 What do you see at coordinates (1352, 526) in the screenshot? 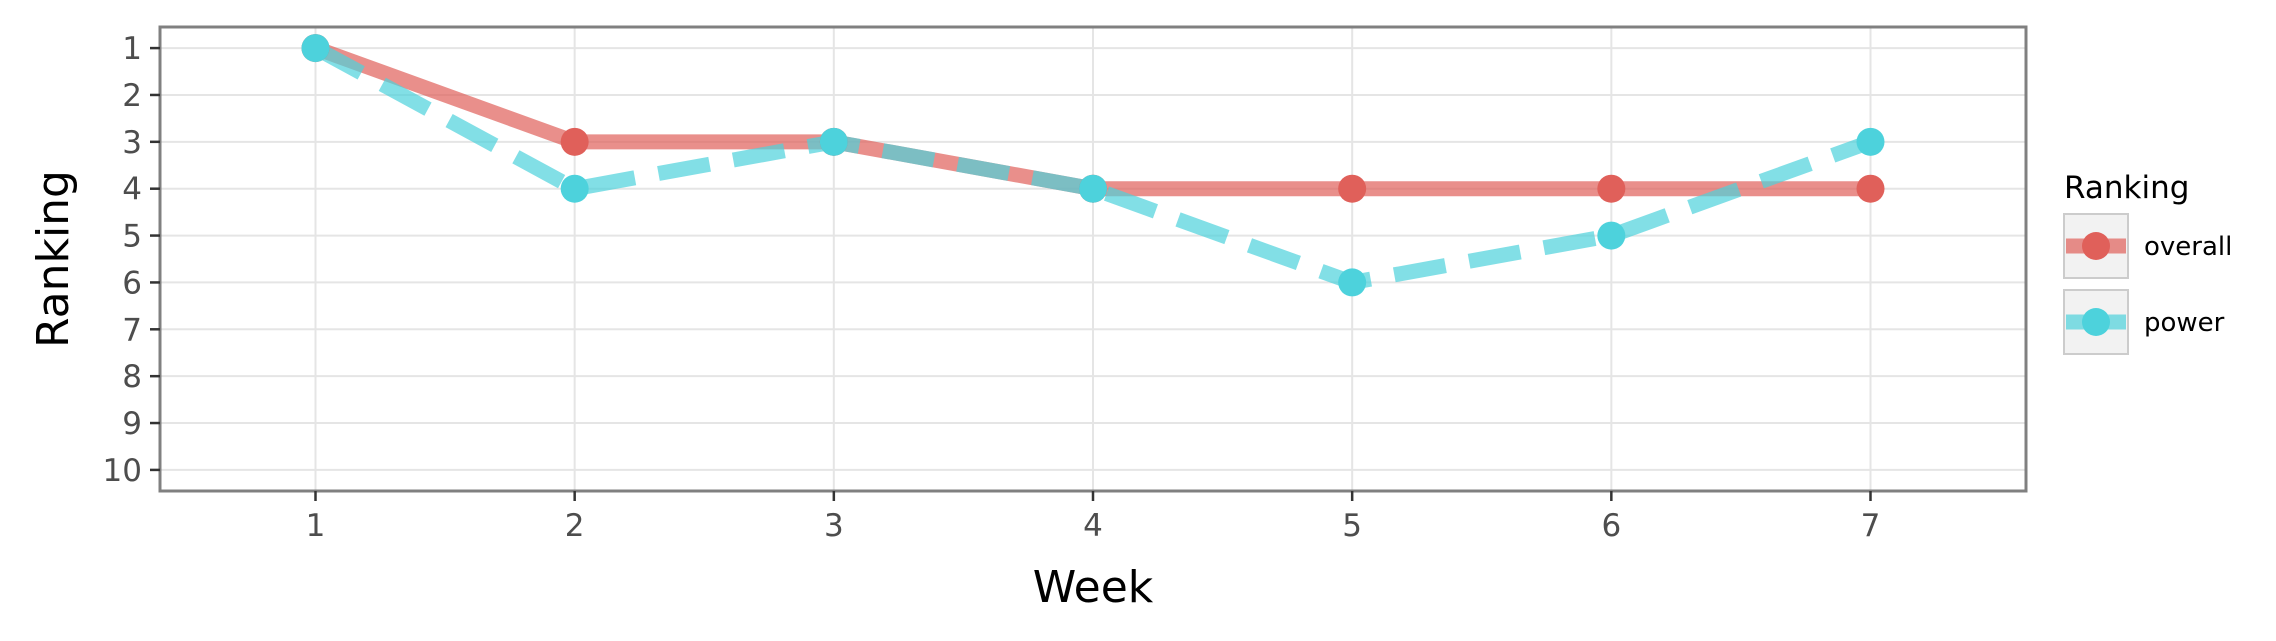
I see `x-tick-label: 5` at bounding box center [1352, 526].